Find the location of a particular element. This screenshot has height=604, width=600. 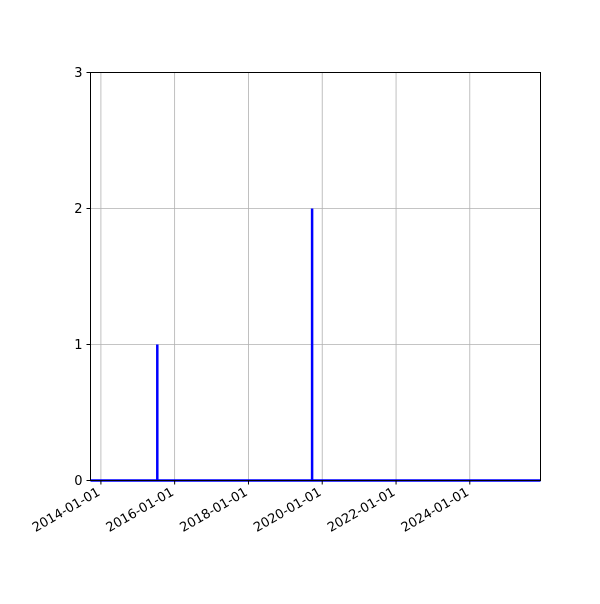

x-tick-label: 2024-01-01 is located at coordinates (435, 510).